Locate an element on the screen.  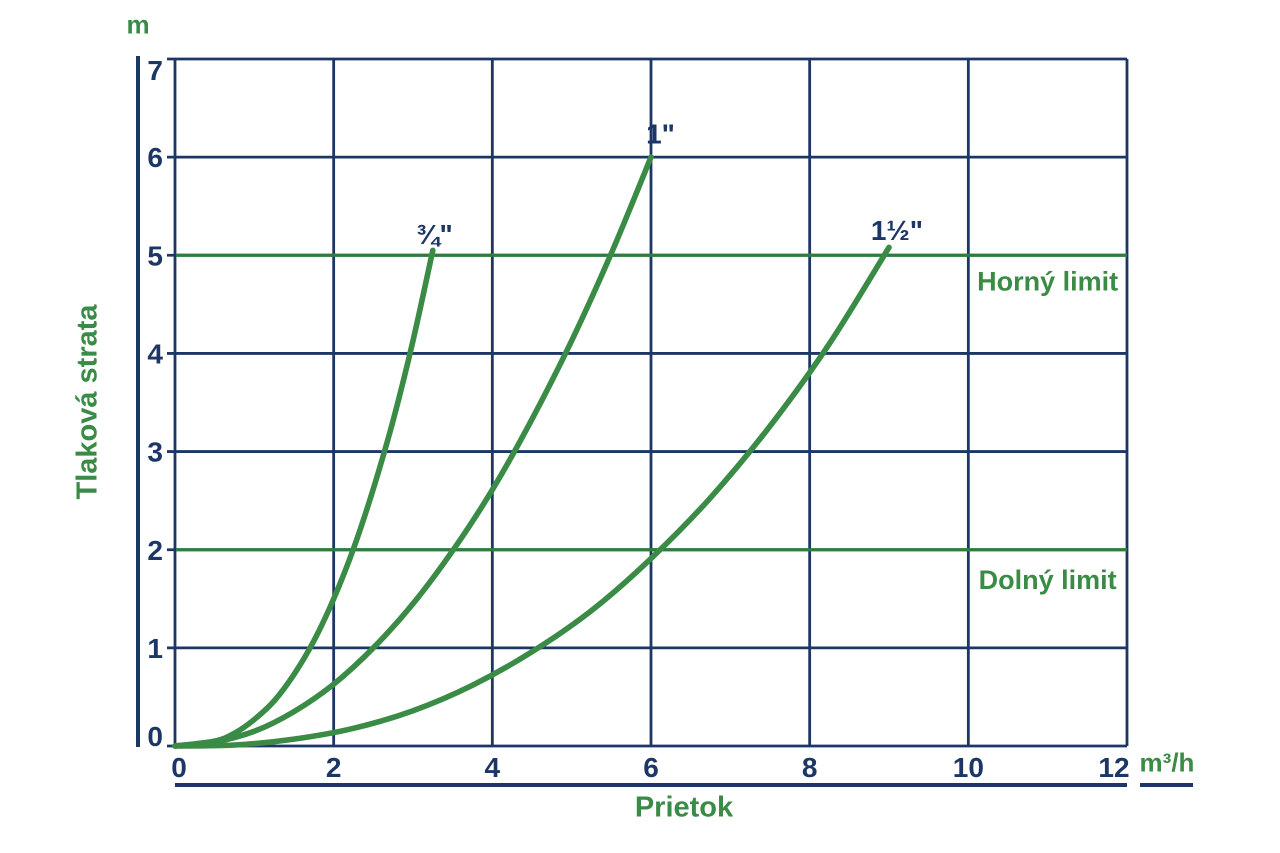
y-tick-label: 1 is located at coordinates (155, 648).